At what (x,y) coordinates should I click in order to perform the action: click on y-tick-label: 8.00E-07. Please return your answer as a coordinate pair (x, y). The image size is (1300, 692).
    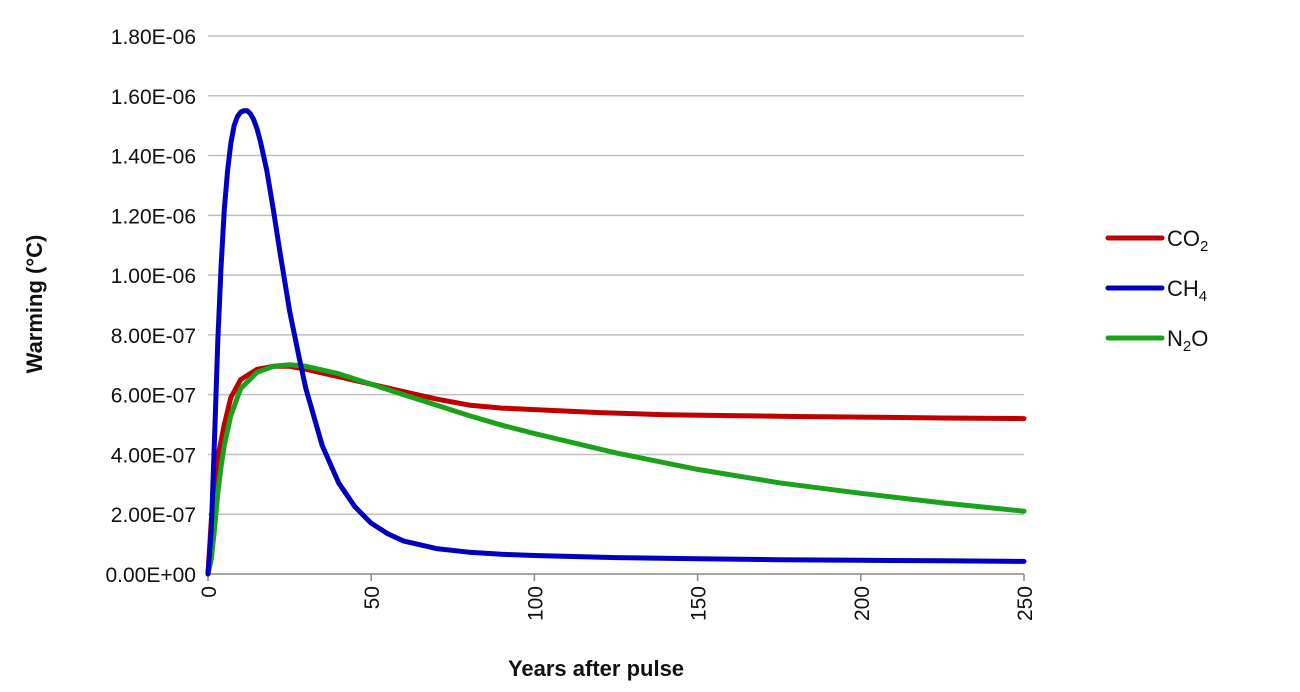
    Looking at the image, I should click on (153, 336).